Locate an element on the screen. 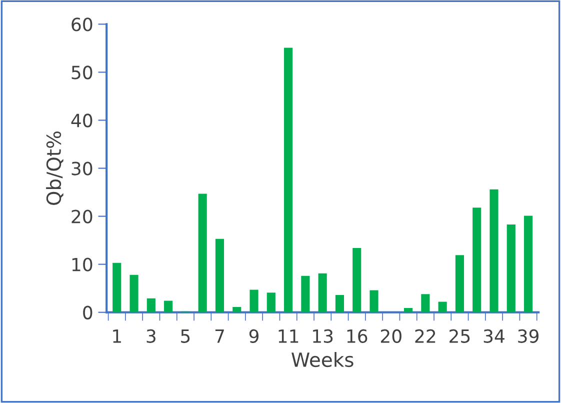 The height and width of the screenshot is (403, 561). y-tick-label: 50 is located at coordinates (82, 73).